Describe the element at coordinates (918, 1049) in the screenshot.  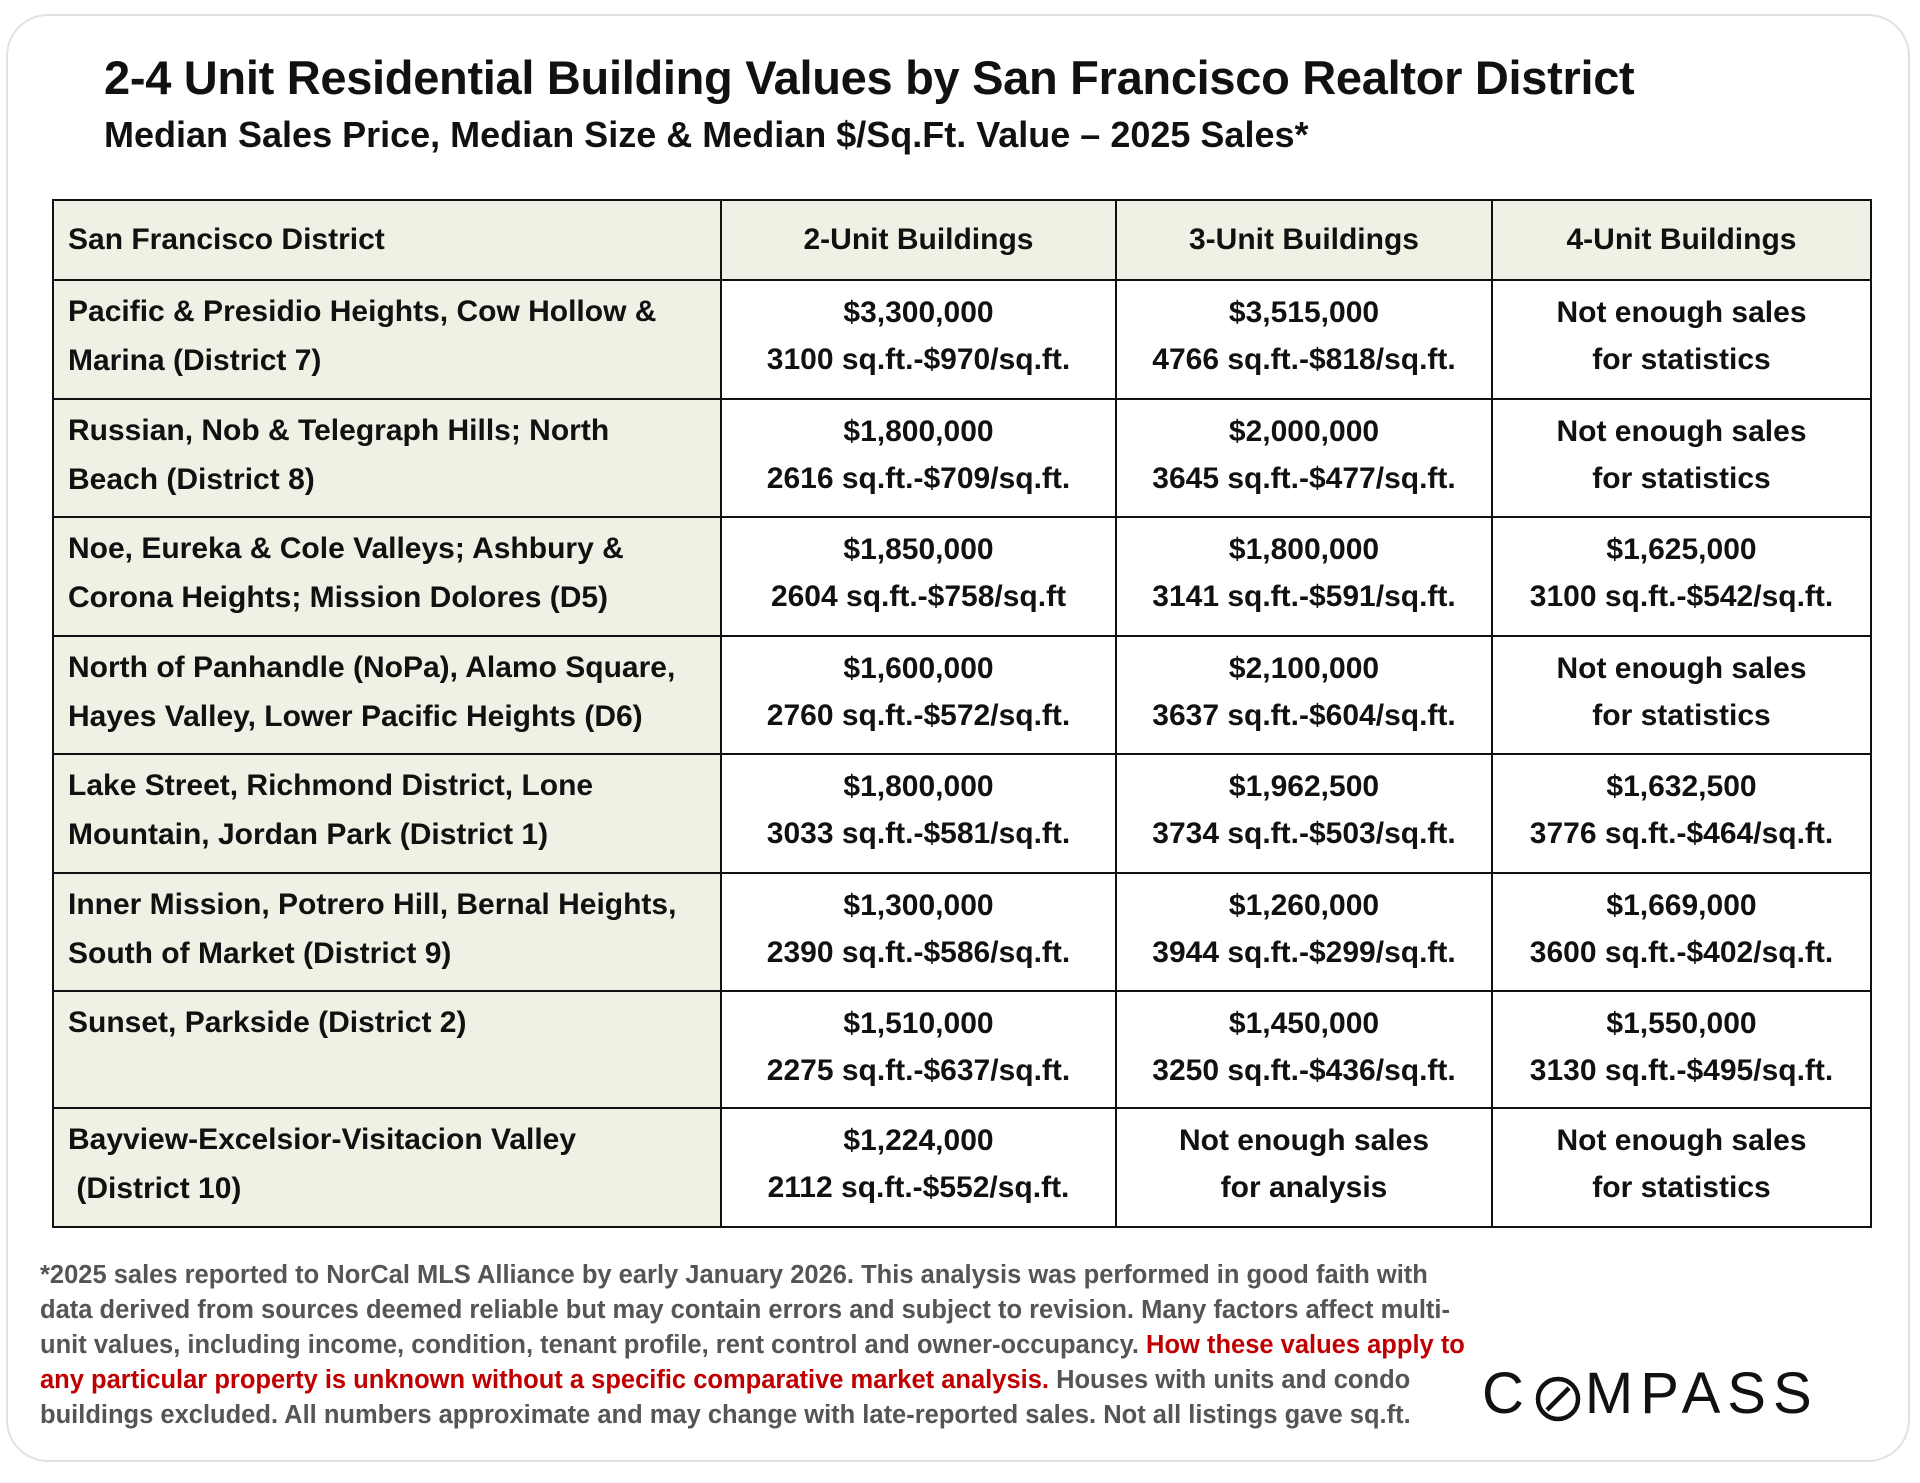
I see `2-unit-value-cell: $1,510,000 2275 sq.ft.-$637/sq.ft.` at that location.